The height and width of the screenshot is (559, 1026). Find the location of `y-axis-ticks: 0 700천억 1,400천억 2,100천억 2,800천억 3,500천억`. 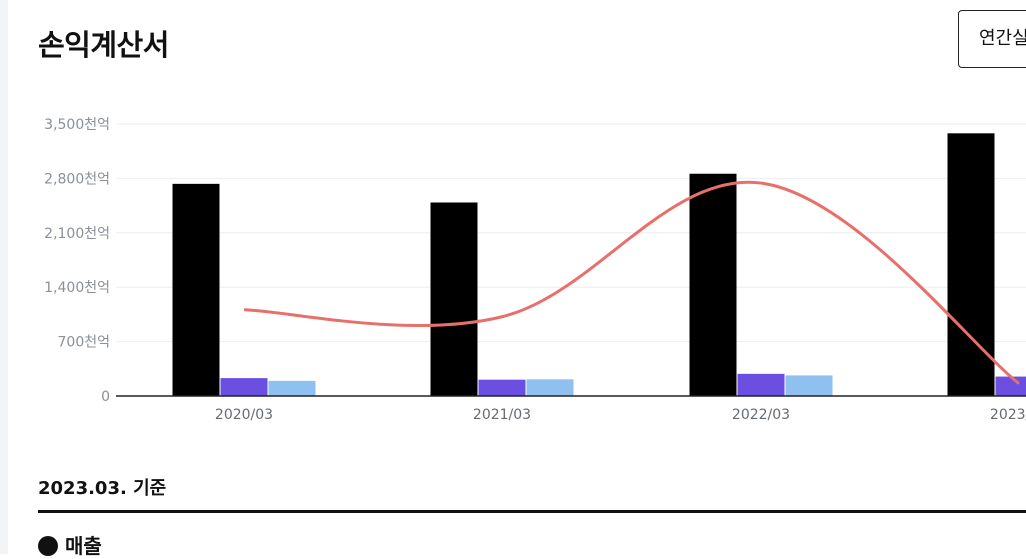

y-axis-ticks: 0 700천억 1,400천억 2,100천억 2,800천억 3,500천억 is located at coordinates (77, 261).